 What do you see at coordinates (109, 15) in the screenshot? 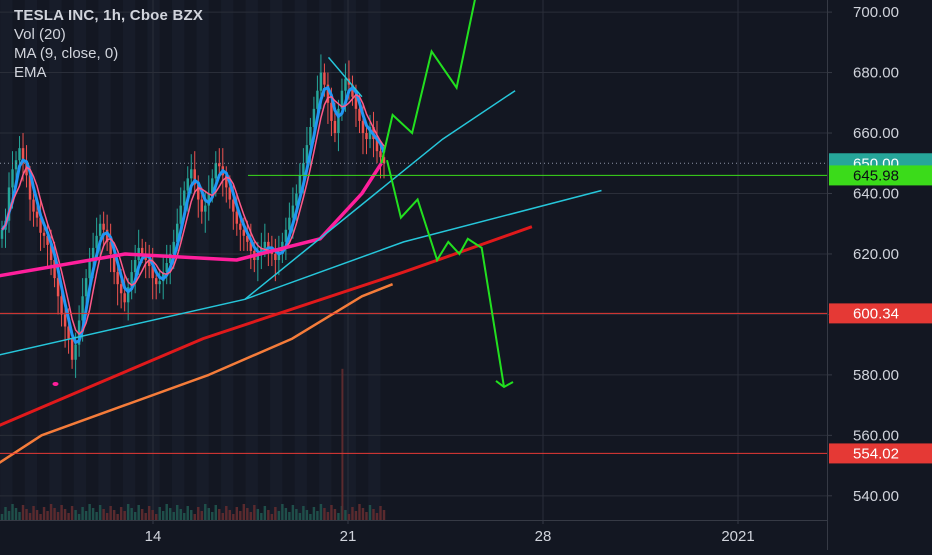
I see `symbol-title: TESLA INC, 1h, Cboe BZX` at bounding box center [109, 15].